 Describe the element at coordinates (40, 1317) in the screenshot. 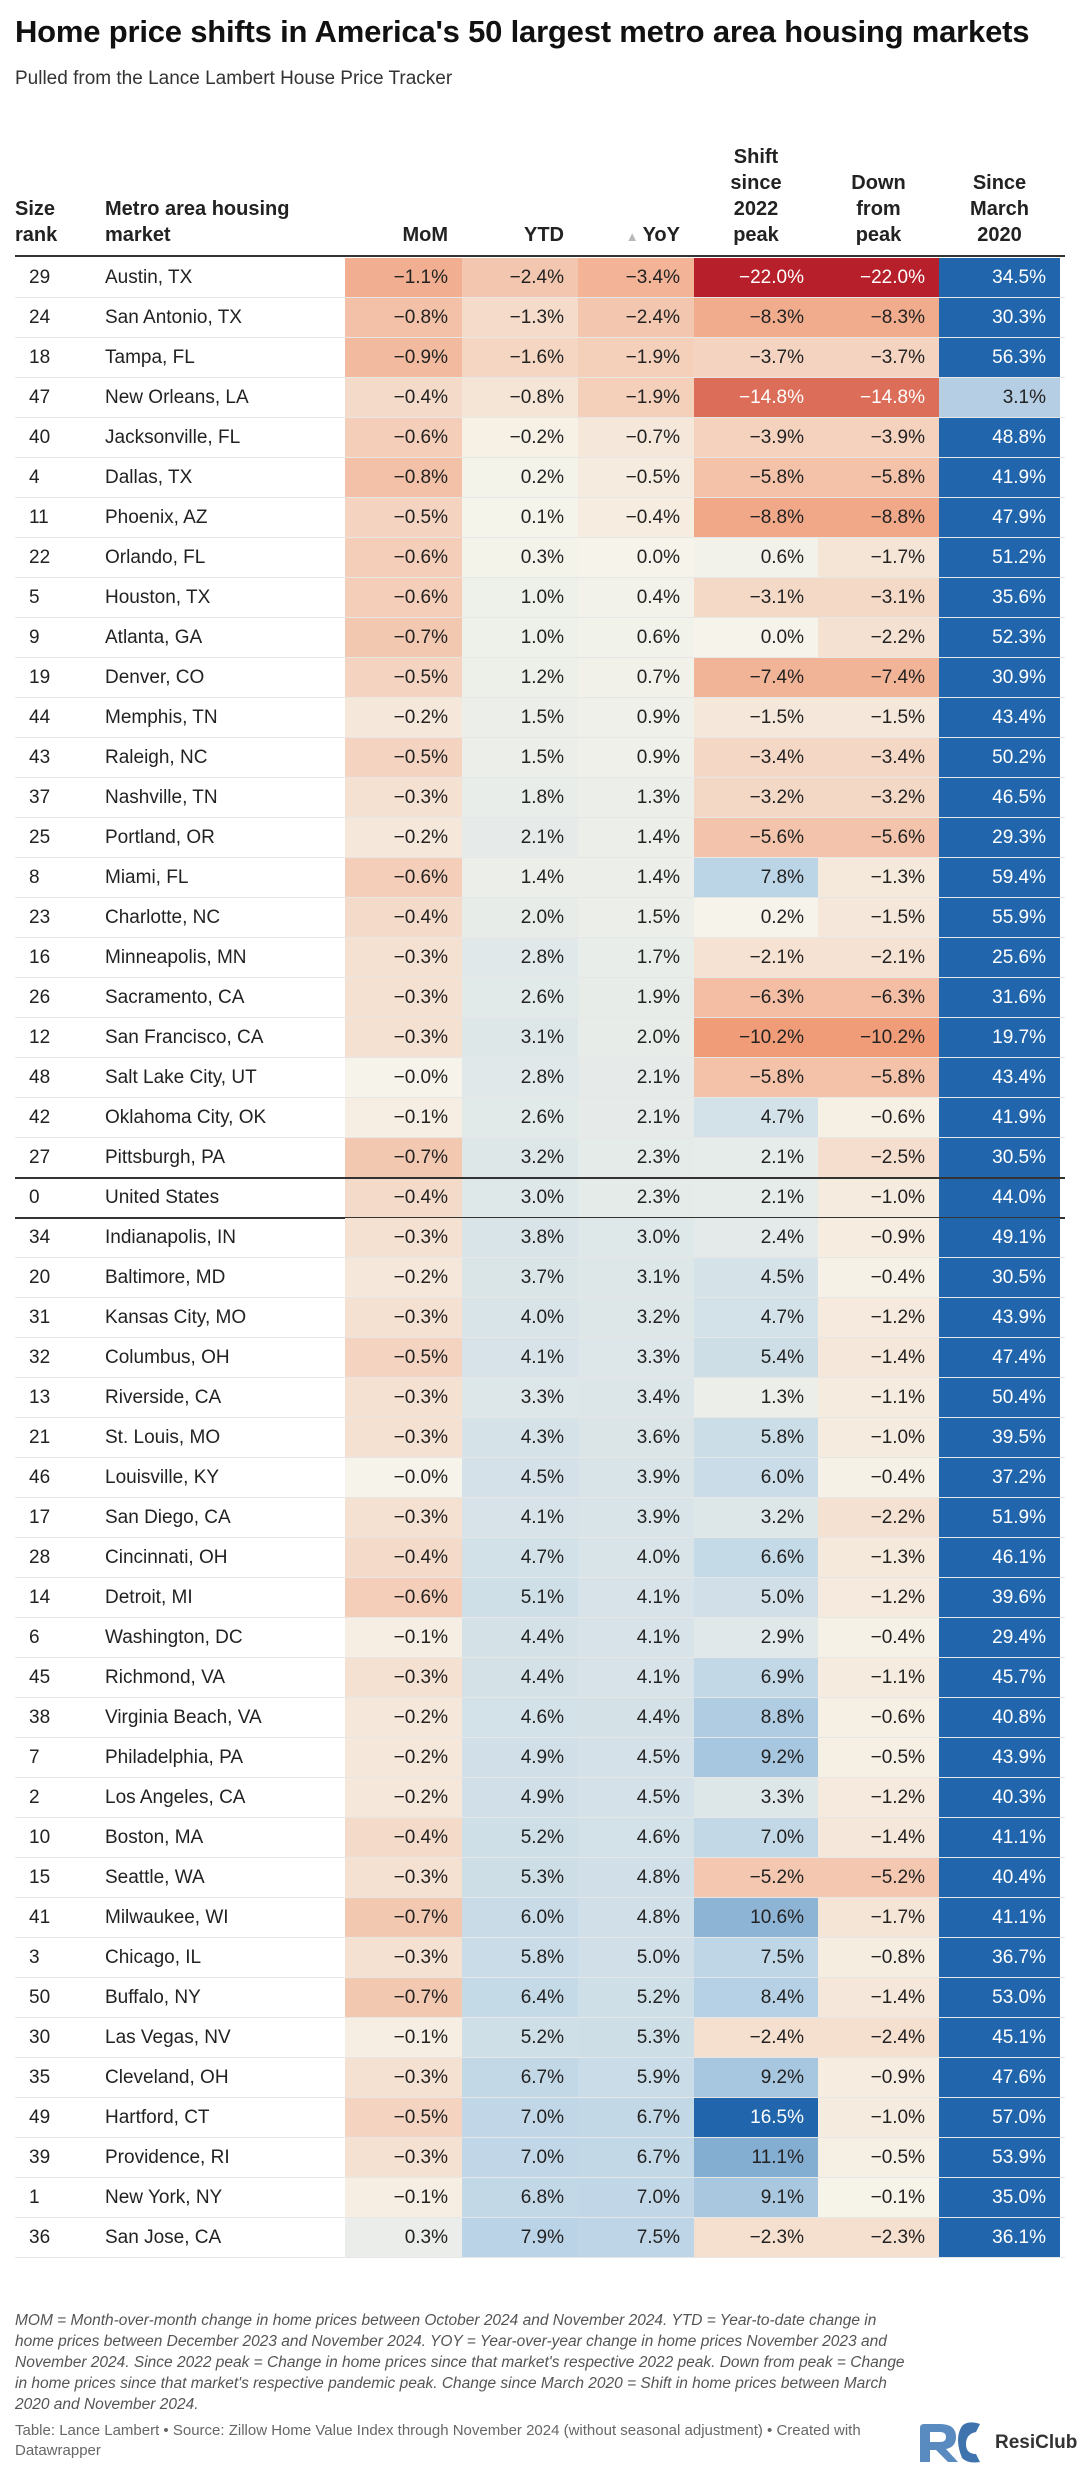

I see `cell-rank: 31` at that location.